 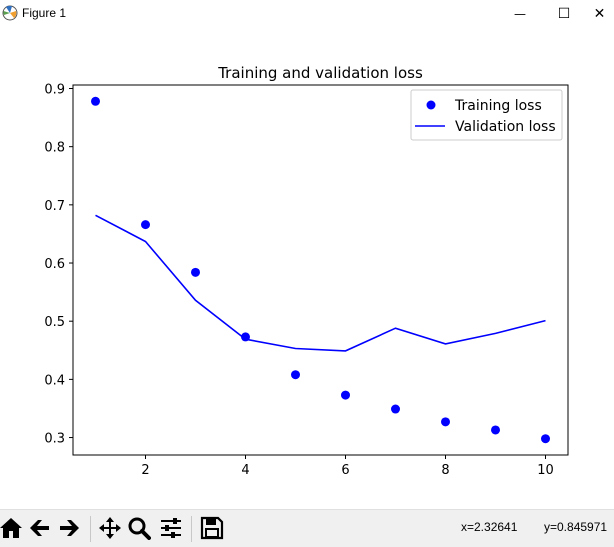 What do you see at coordinates (307, 14) in the screenshot?
I see `window-titlebar: Figure 1 — ☐ ✕` at bounding box center [307, 14].